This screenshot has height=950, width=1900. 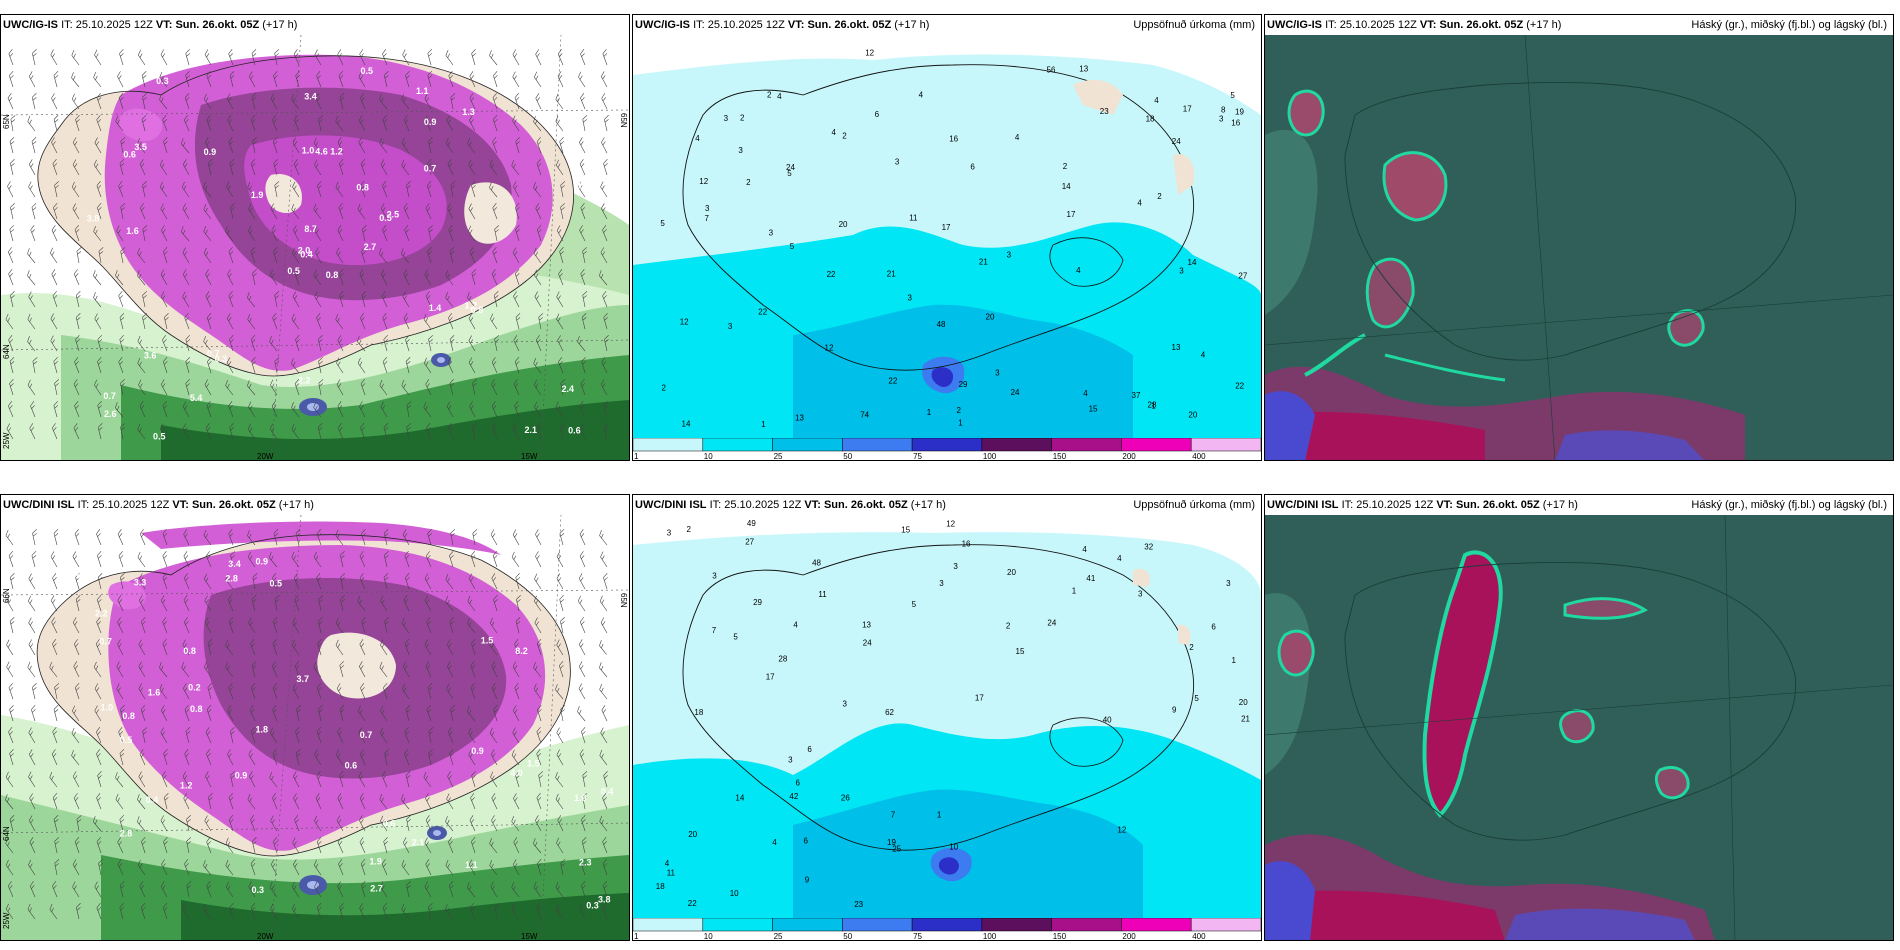 What do you see at coordinates (389, 824) in the screenshot?
I see `map-value-label: 0.6` at bounding box center [389, 824].